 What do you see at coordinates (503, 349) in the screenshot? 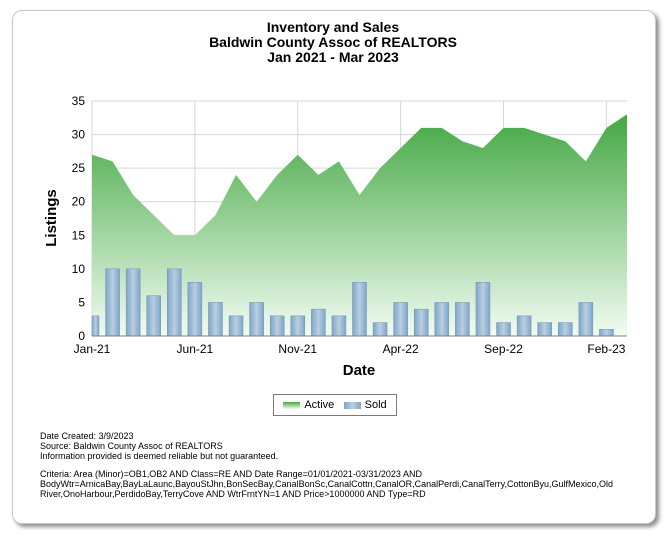
I see `x-tick-label: Sep-22` at bounding box center [503, 349].